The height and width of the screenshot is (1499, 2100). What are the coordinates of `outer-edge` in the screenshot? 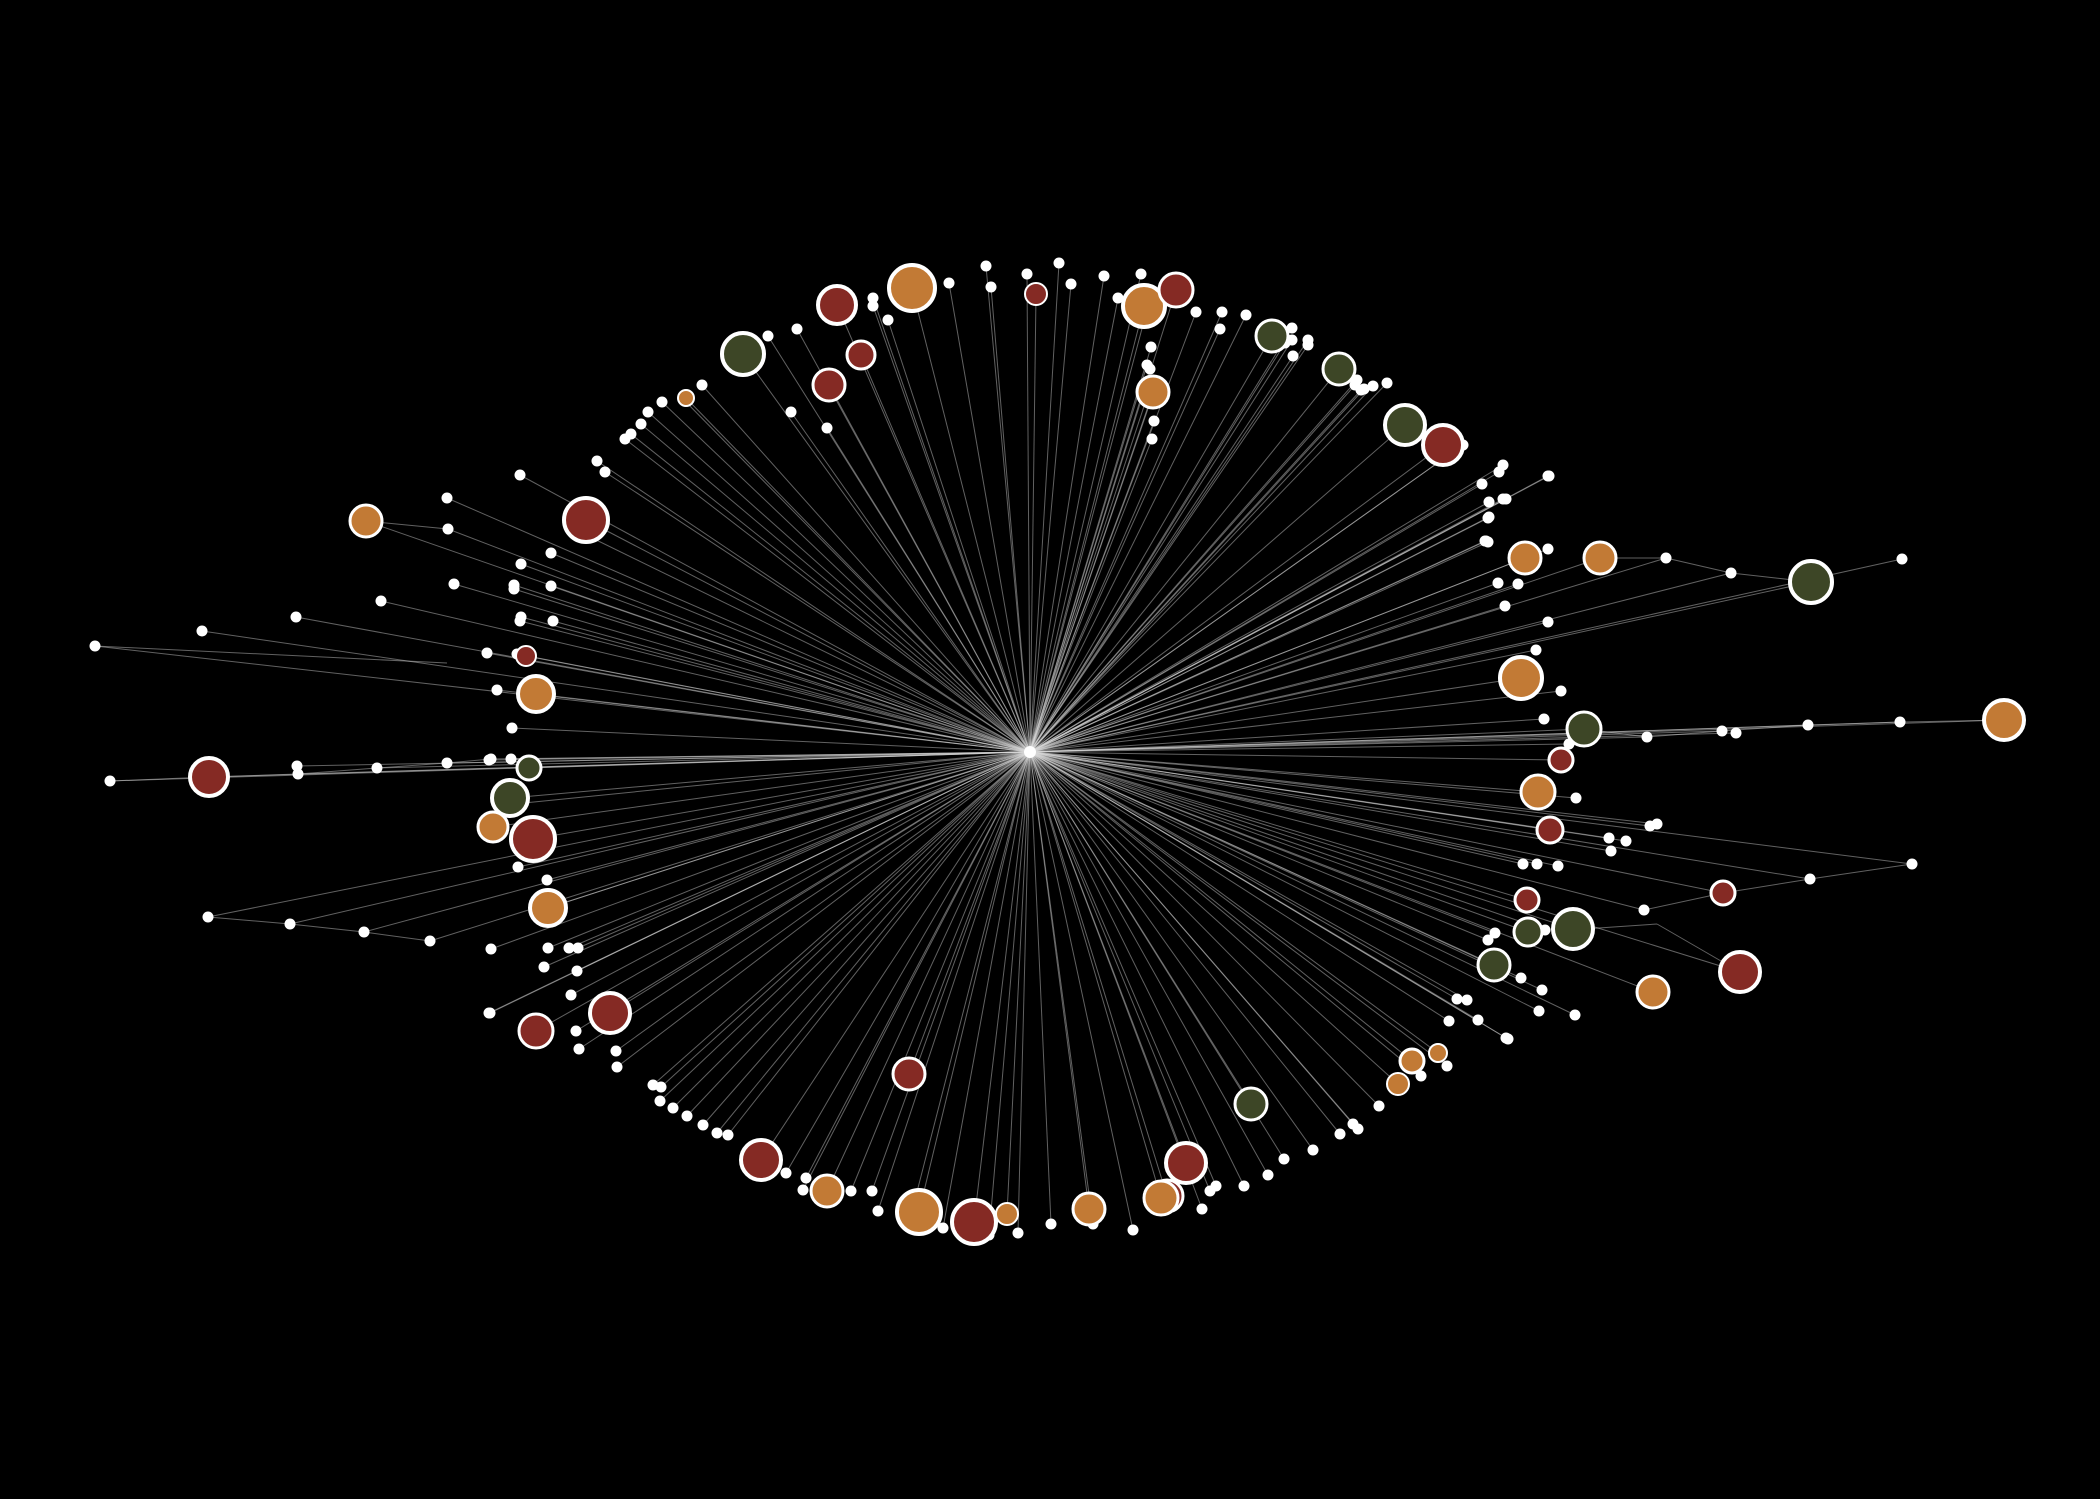 It's located at (412, 765).